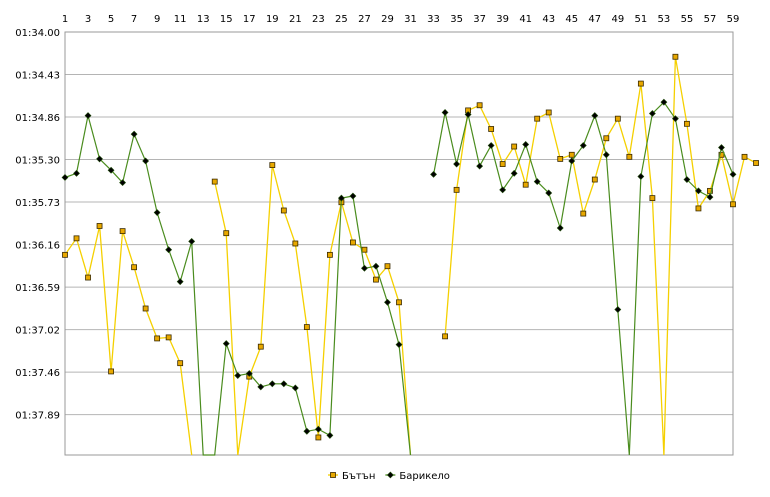 The width and height of the screenshot is (770, 497). I want to click on x-tick-label: 47, so click(594, 19).